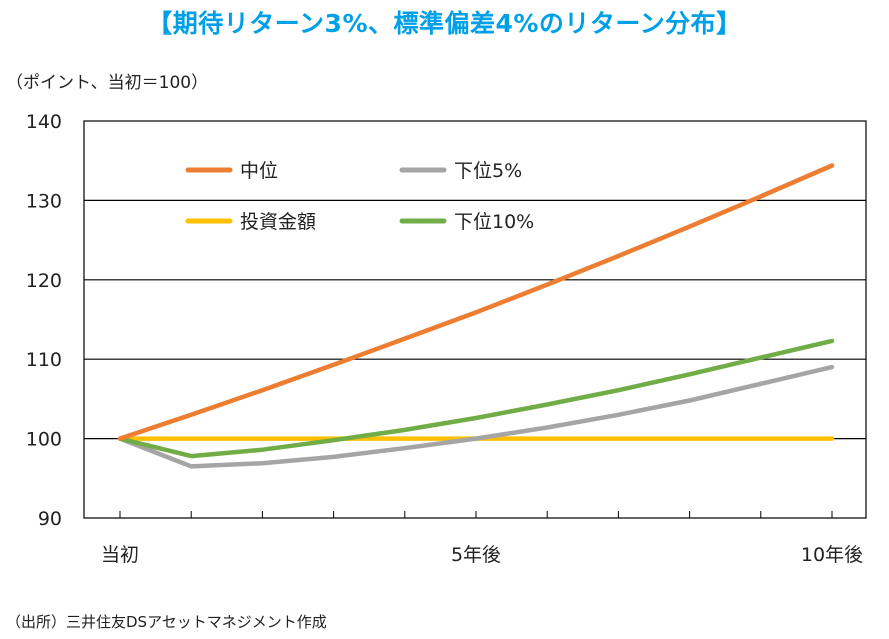 This screenshot has width=889, height=639. What do you see at coordinates (44, 360) in the screenshot?
I see `y-tick-label-110: 110` at bounding box center [44, 360].